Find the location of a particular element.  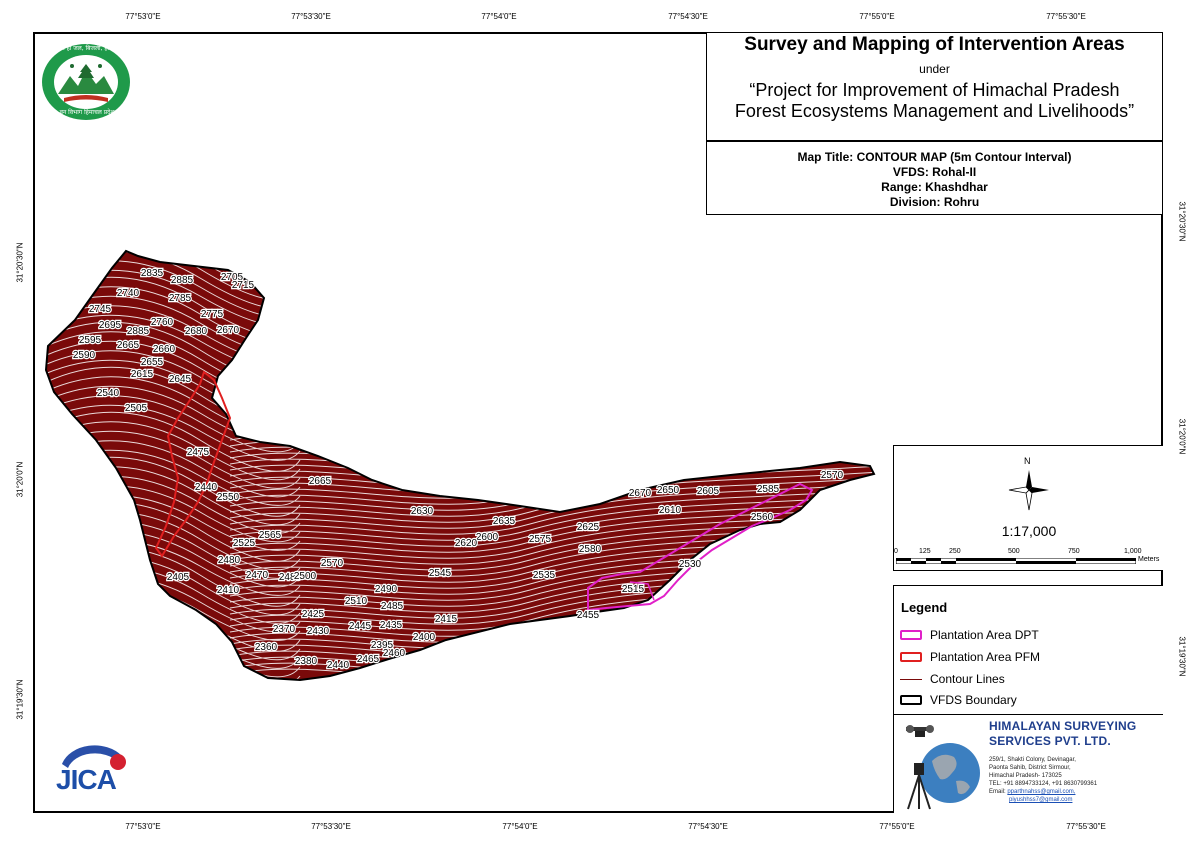

emblem-motto-top: वन ही जल, बिजली, हरियाली is located at coordinates (87, 48).